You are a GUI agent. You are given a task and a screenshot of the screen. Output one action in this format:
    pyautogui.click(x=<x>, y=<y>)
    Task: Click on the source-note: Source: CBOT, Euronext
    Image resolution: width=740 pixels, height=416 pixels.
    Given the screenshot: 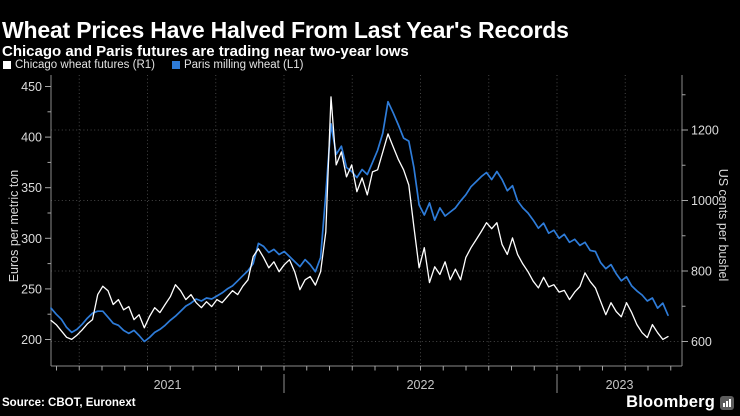 What is the action you would take?
    pyautogui.click(x=69, y=403)
    